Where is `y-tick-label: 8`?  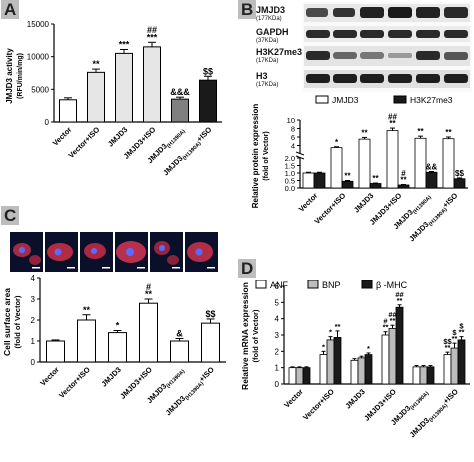
y-tick-label: 8 is located at coordinates (293, 129).